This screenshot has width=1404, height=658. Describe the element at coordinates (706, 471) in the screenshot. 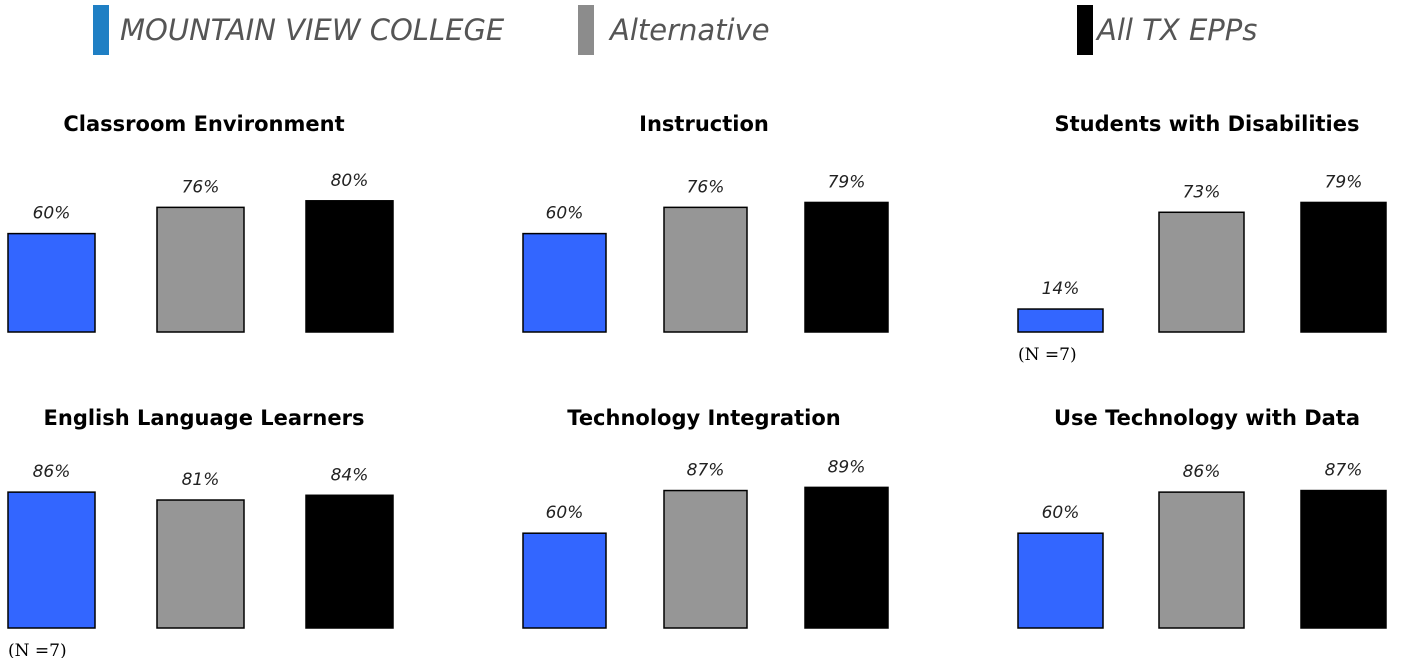

I see `data-label-alternative: 87%` at that location.